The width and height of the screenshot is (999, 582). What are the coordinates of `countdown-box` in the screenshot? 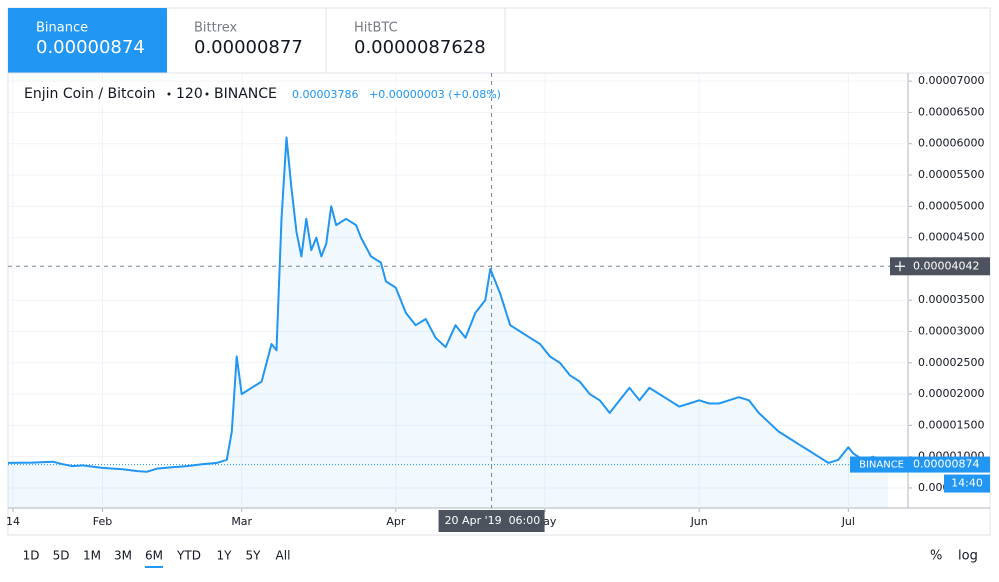 It's located at (967, 483).